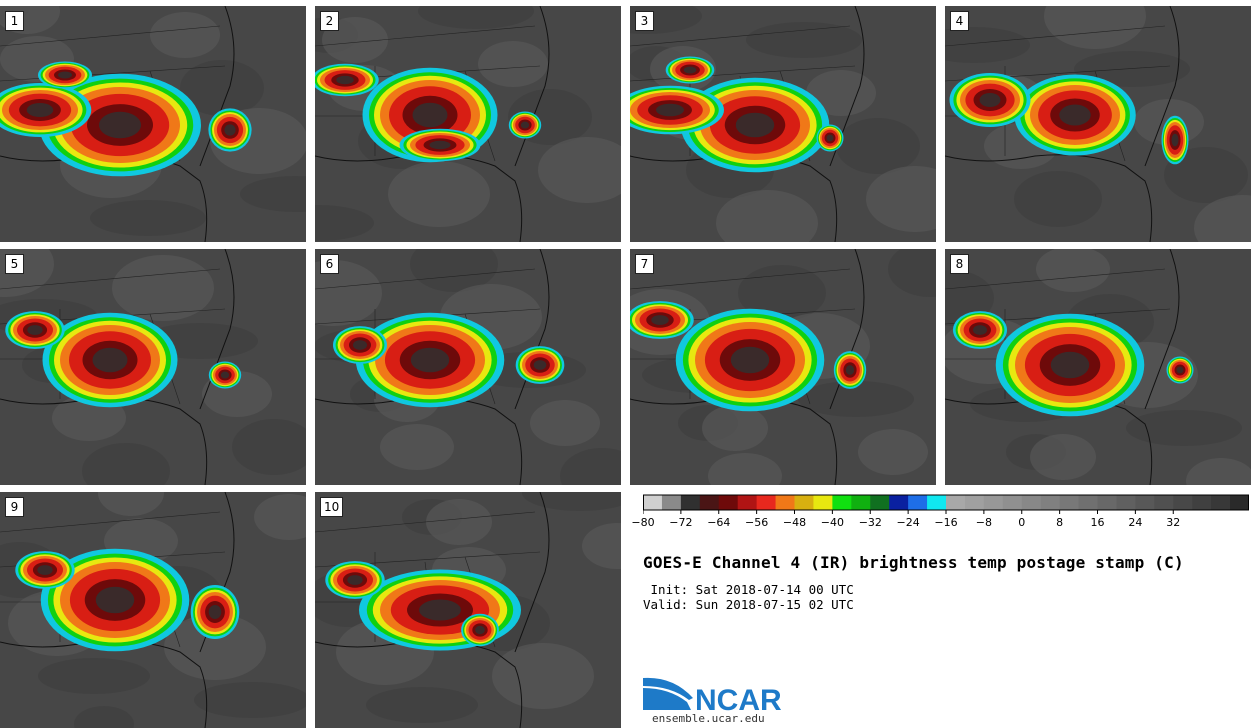  What do you see at coordinates (644, 21) in the screenshot?
I see `panel-number-label: 3` at bounding box center [644, 21].